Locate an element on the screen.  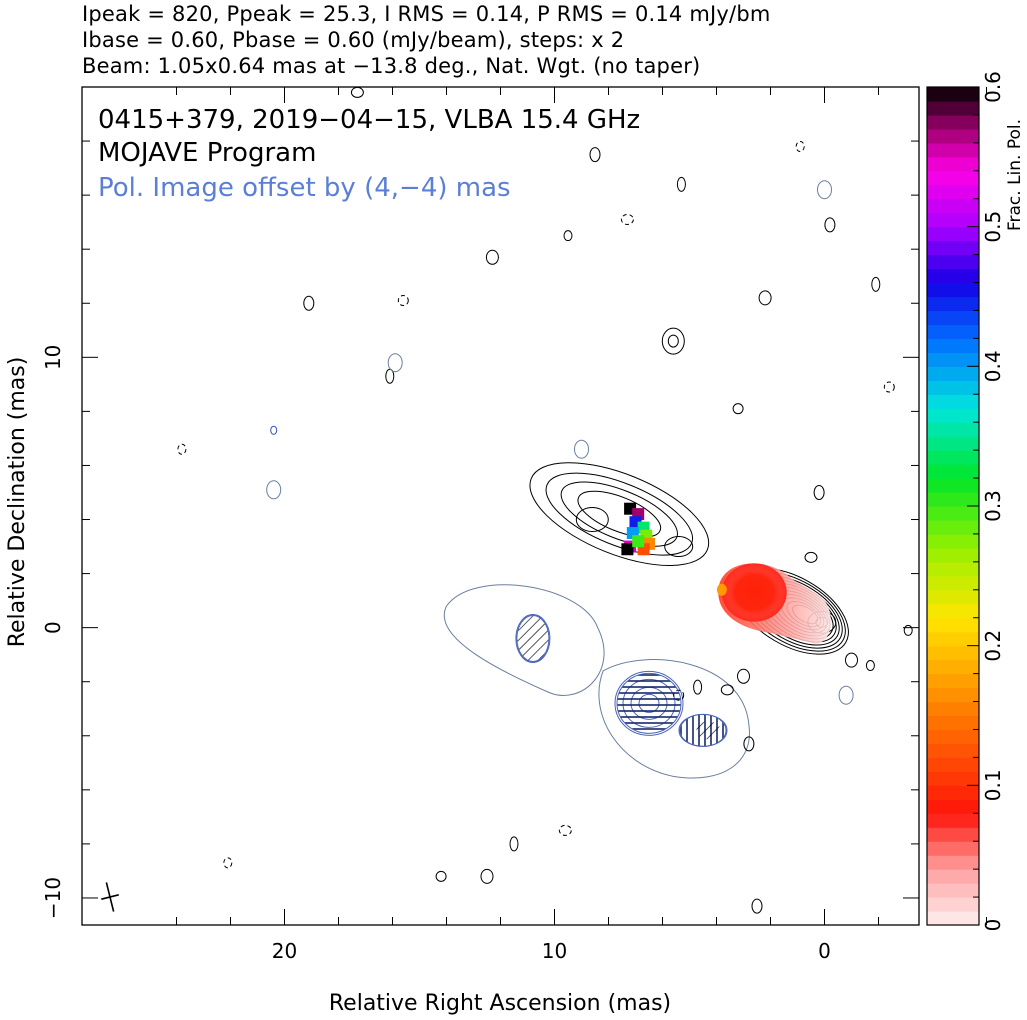
program-label: MOJAVE Program is located at coordinates (207, 153).